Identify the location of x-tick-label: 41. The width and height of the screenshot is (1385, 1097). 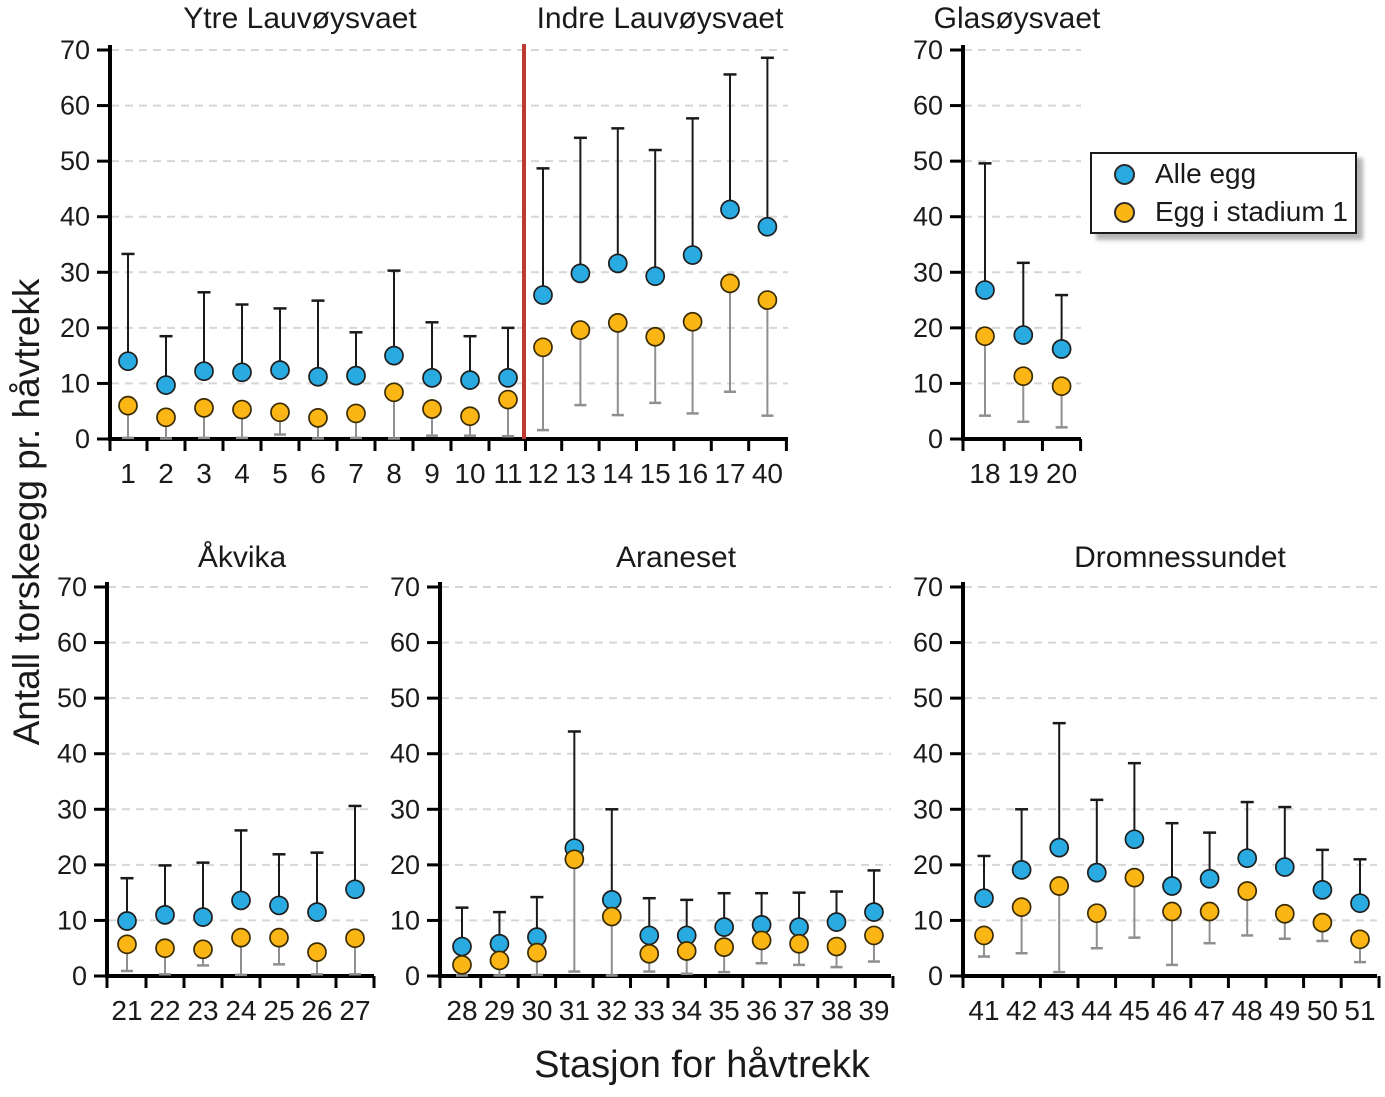
(983, 1010).